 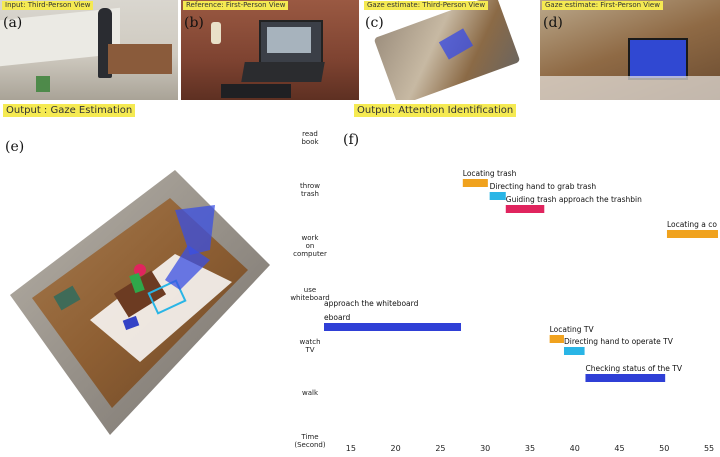 What do you see at coordinates (48, 5) in the screenshot?
I see `panel-a-tag: Input: Third-Person View` at bounding box center [48, 5].